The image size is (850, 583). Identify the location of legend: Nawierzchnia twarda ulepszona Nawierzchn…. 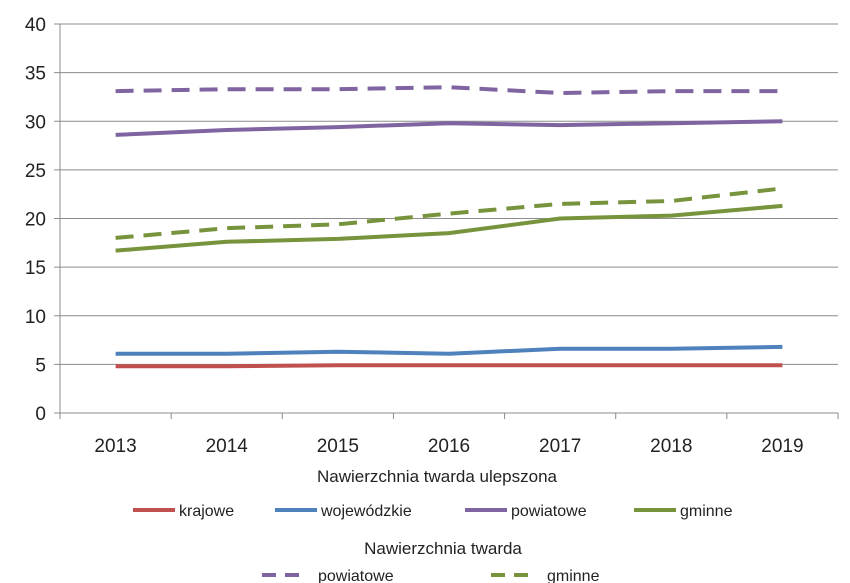
(433, 525).